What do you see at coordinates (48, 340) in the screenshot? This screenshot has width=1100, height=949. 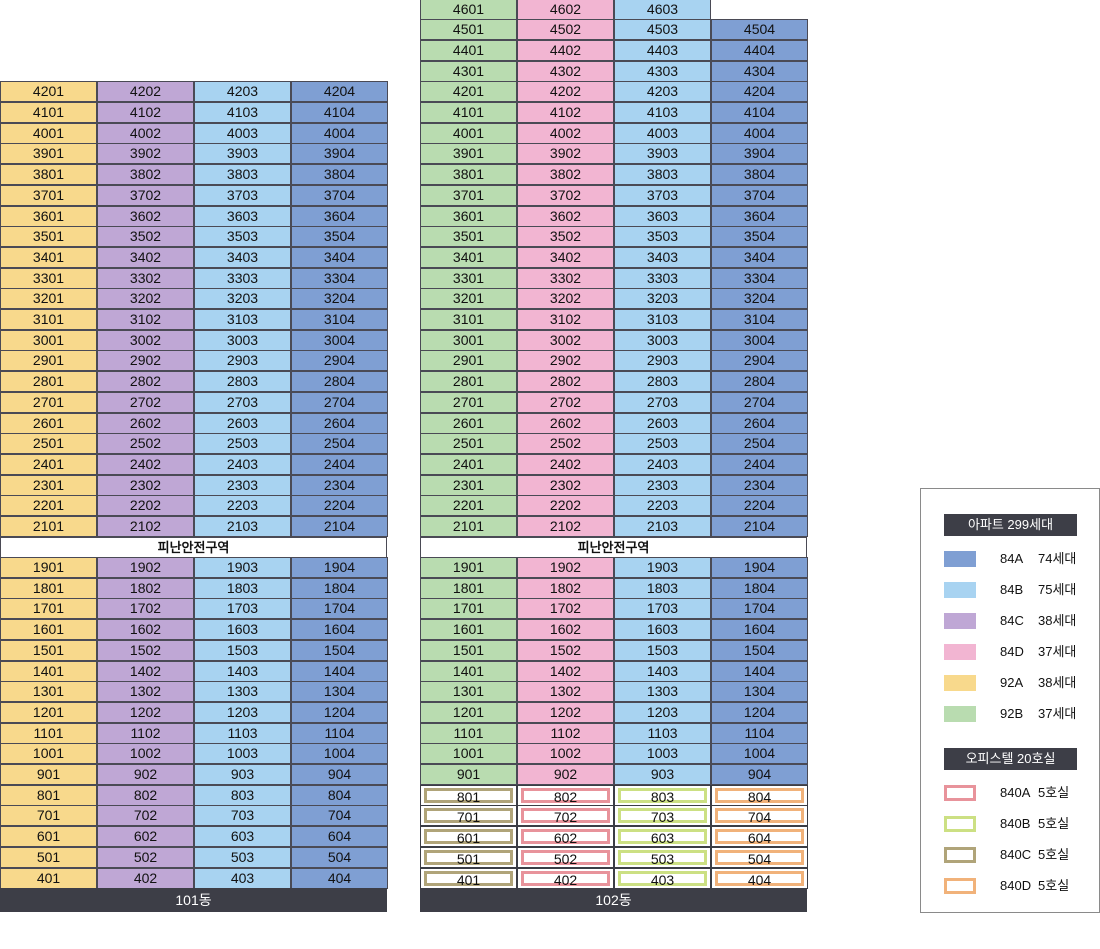 I see `unit-cell: 3001` at bounding box center [48, 340].